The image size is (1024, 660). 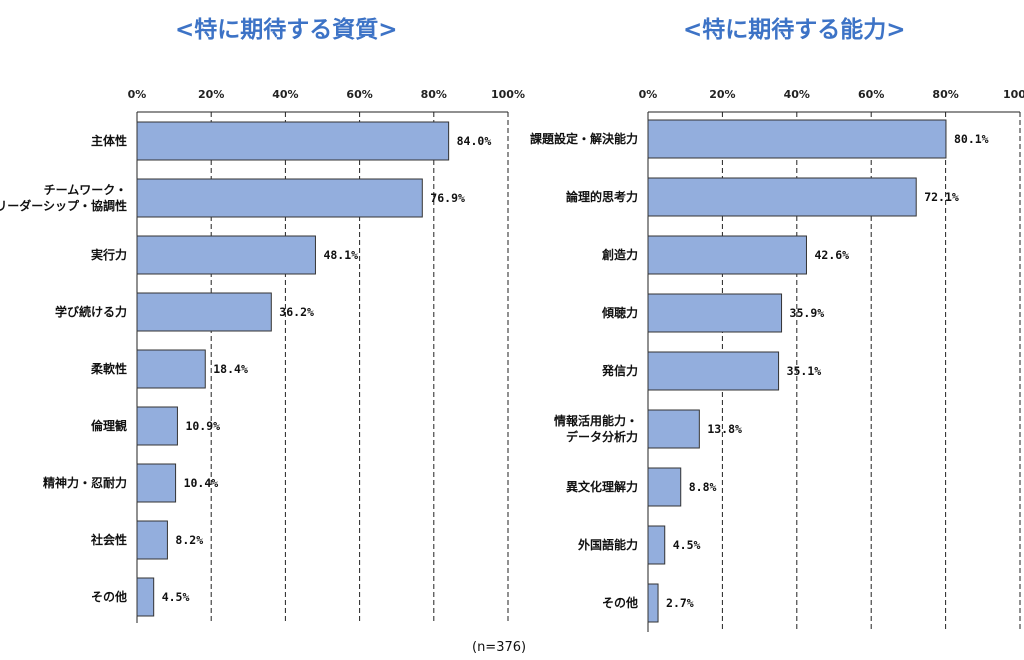 I want to click on ability-value-label: 8.8%, so click(x=703, y=487).